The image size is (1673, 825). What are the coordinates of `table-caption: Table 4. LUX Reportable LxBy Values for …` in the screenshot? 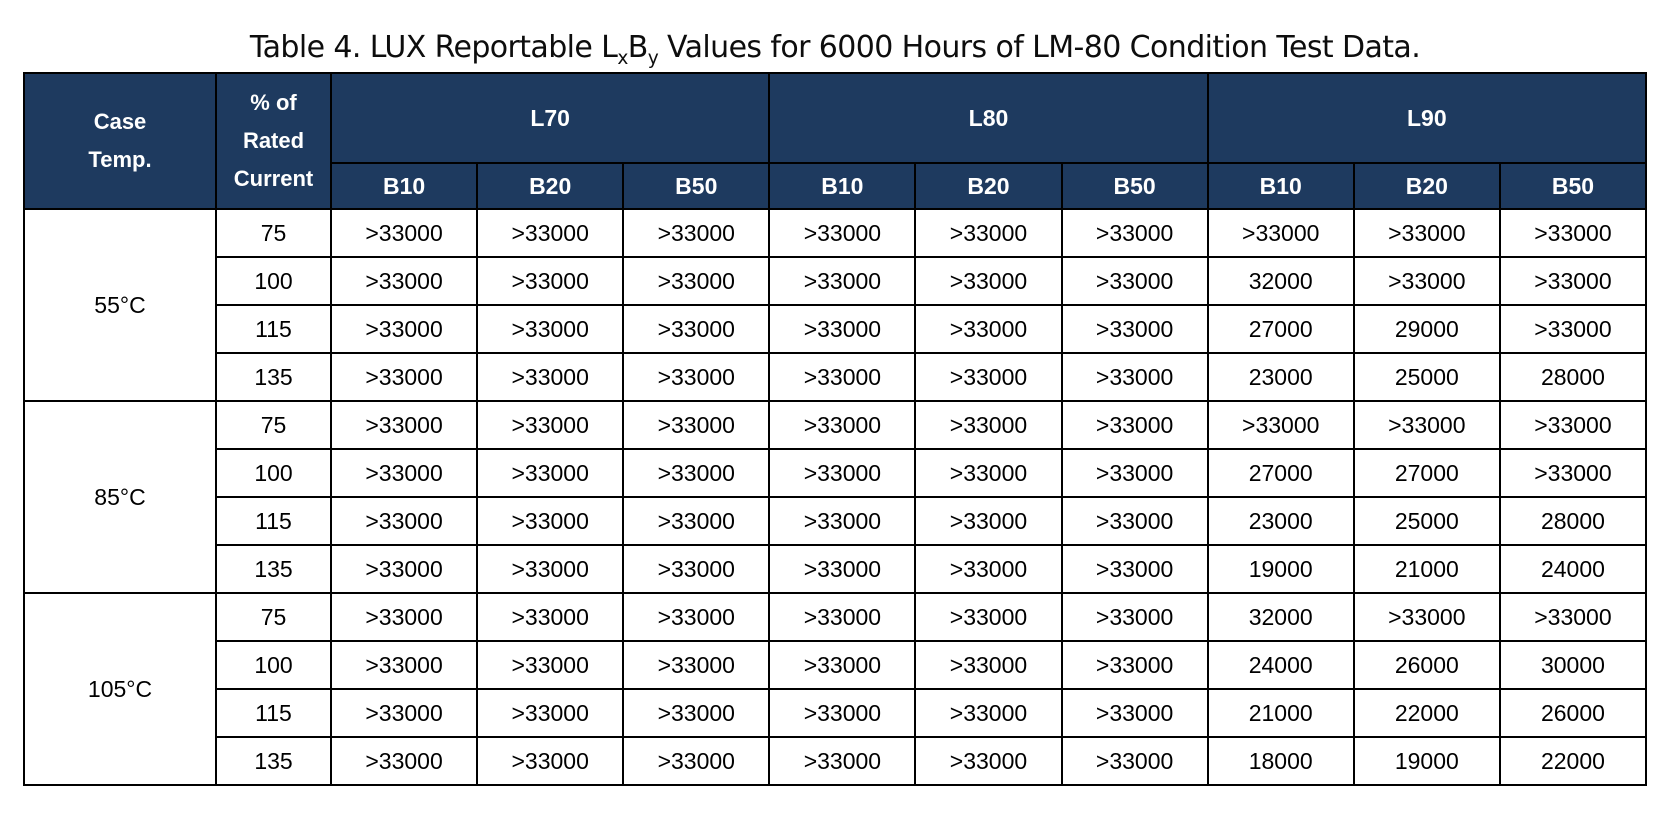 It's located at (835, 49).